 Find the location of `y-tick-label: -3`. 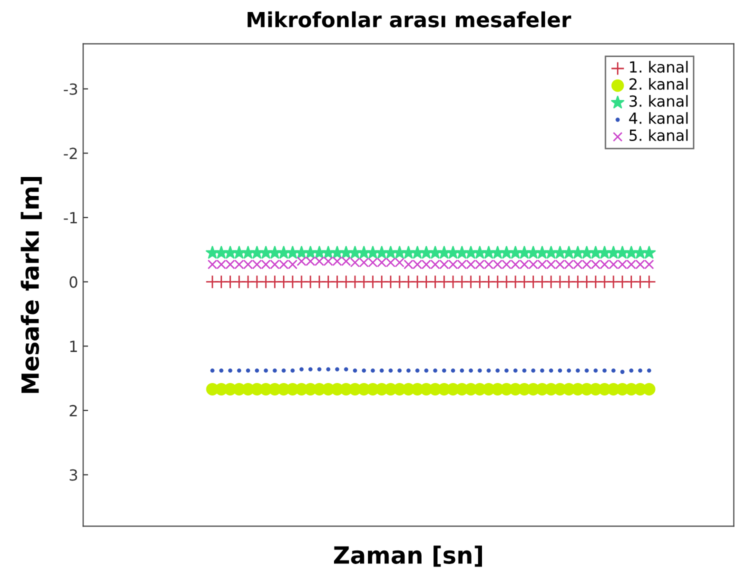

y-tick-label: -3 is located at coordinates (71, 89).